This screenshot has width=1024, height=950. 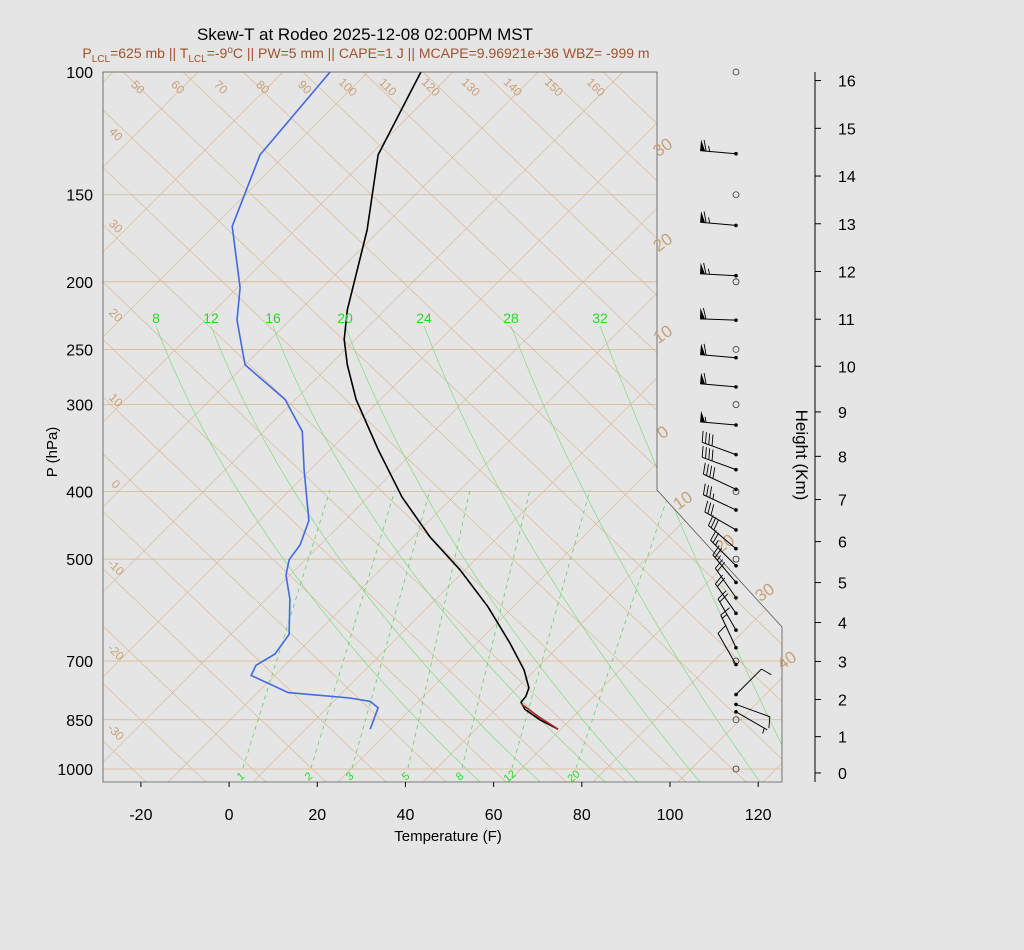 I want to click on moist-adiabat-line, so click(x=635, y=553).